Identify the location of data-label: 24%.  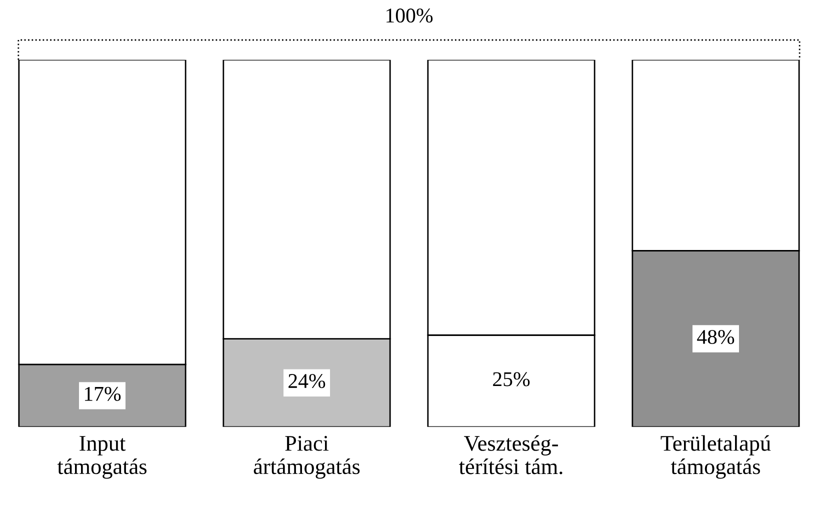
(307, 381).